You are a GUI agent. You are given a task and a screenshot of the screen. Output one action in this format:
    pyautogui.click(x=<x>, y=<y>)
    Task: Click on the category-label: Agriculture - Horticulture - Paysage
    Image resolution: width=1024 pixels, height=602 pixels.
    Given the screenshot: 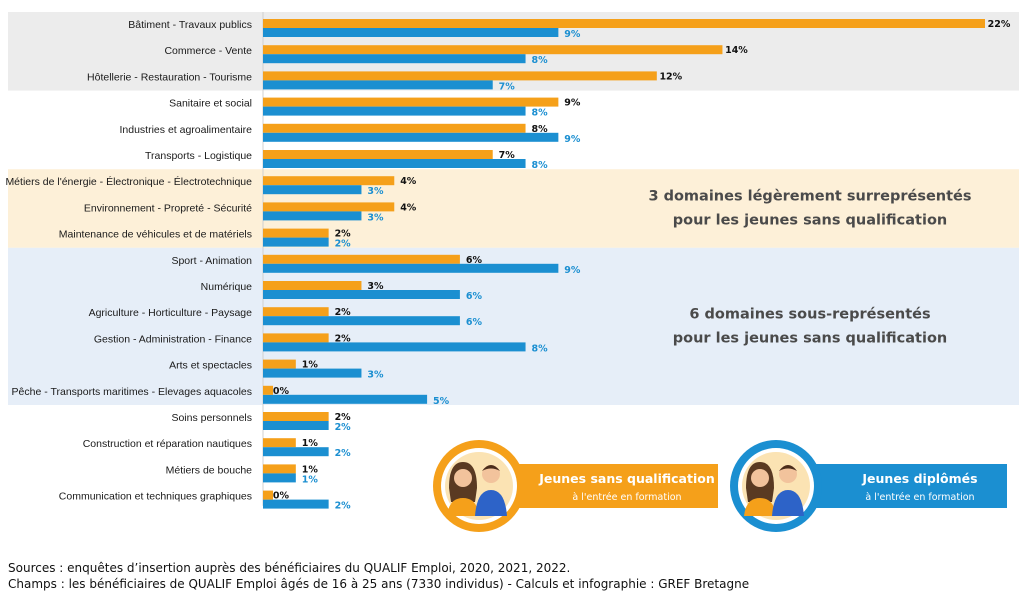 What is the action you would take?
    pyautogui.click(x=171, y=313)
    